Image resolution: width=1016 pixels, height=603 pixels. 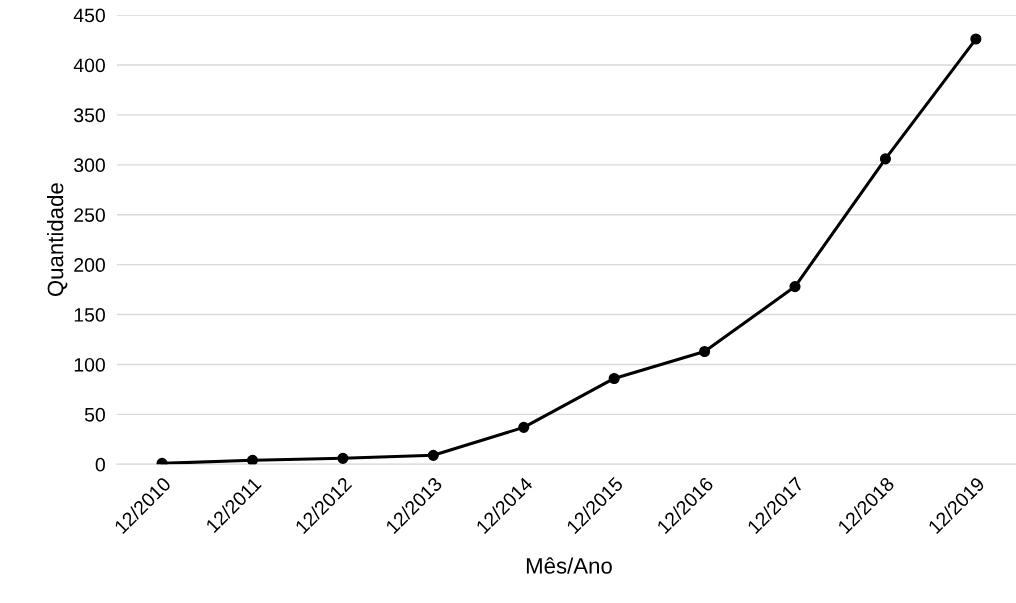 I want to click on y-tick-label: 350, so click(x=89, y=115).